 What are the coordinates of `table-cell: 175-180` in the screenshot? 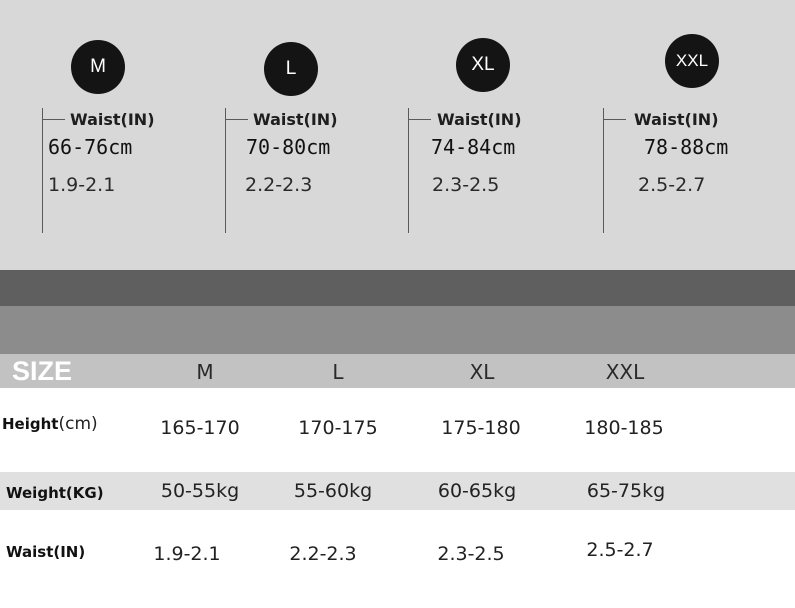 It's located at (481, 428).